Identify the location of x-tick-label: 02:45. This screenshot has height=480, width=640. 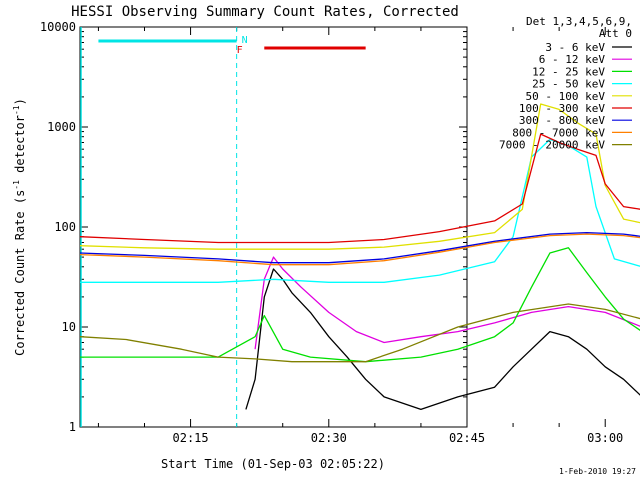
(467, 438).